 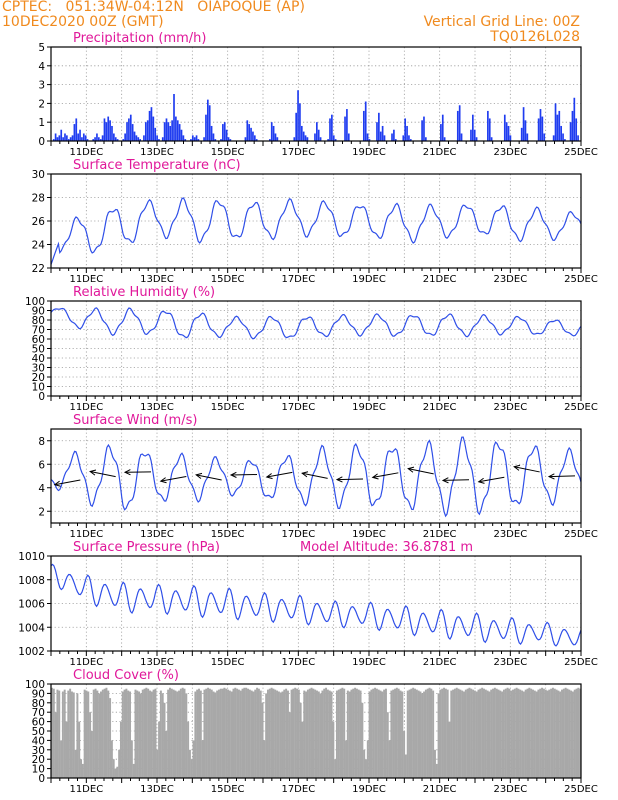 I want to click on panel-title-rh: Relative Humidity (%), so click(x=144, y=292).